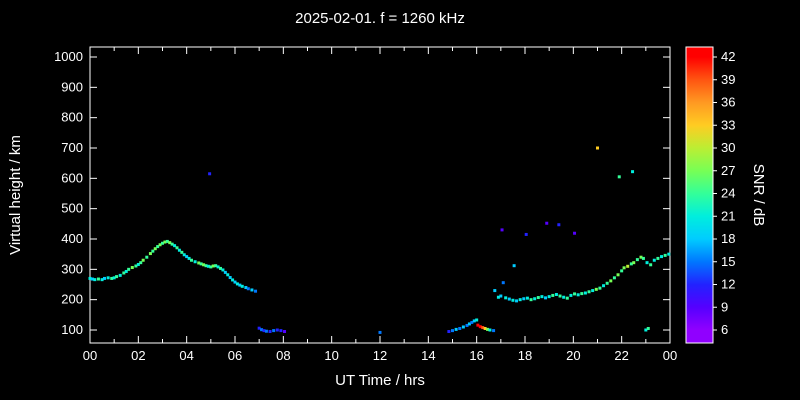 The height and width of the screenshot is (400, 800). What do you see at coordinates (728, 79) in the screenshot?
I see `svg-text: 39` at bounding box center [728, 79].